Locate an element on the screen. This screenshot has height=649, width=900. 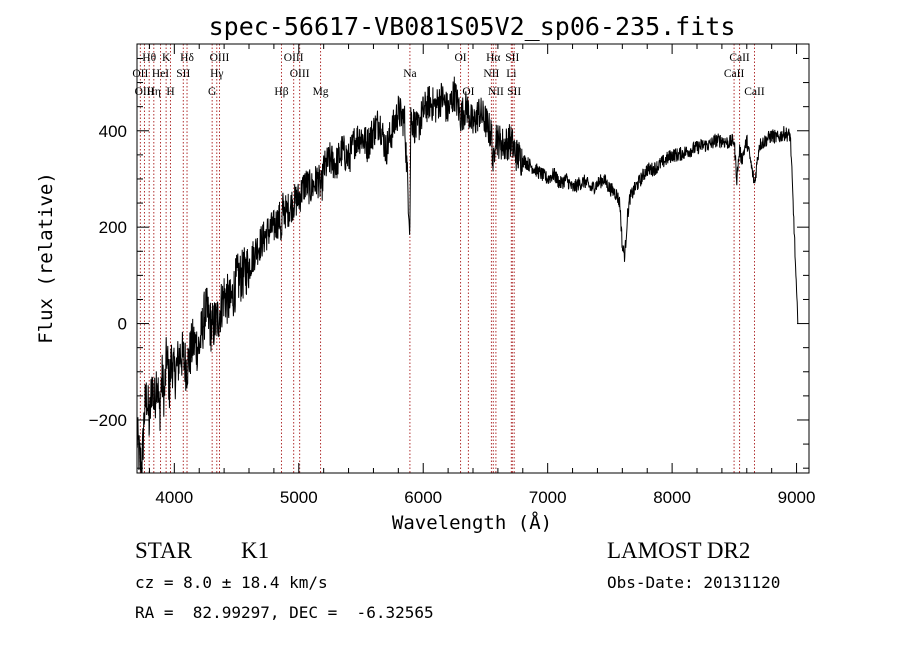
line-label-11: G is located at coordinates (212, 92).